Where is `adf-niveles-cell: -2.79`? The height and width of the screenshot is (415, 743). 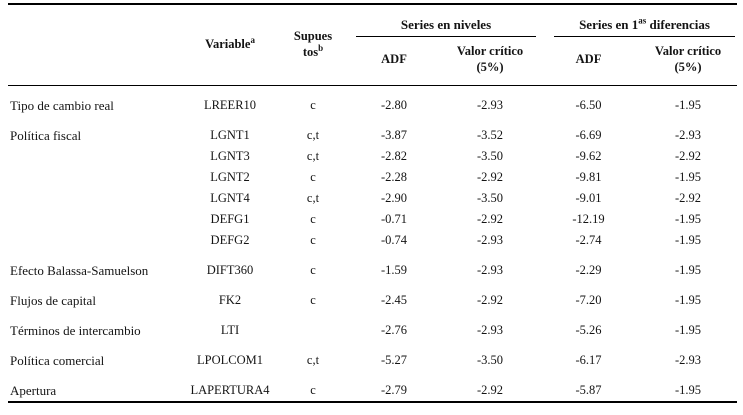
adf-niveles-cell: -2.79 is located at coordinates (394, 389).